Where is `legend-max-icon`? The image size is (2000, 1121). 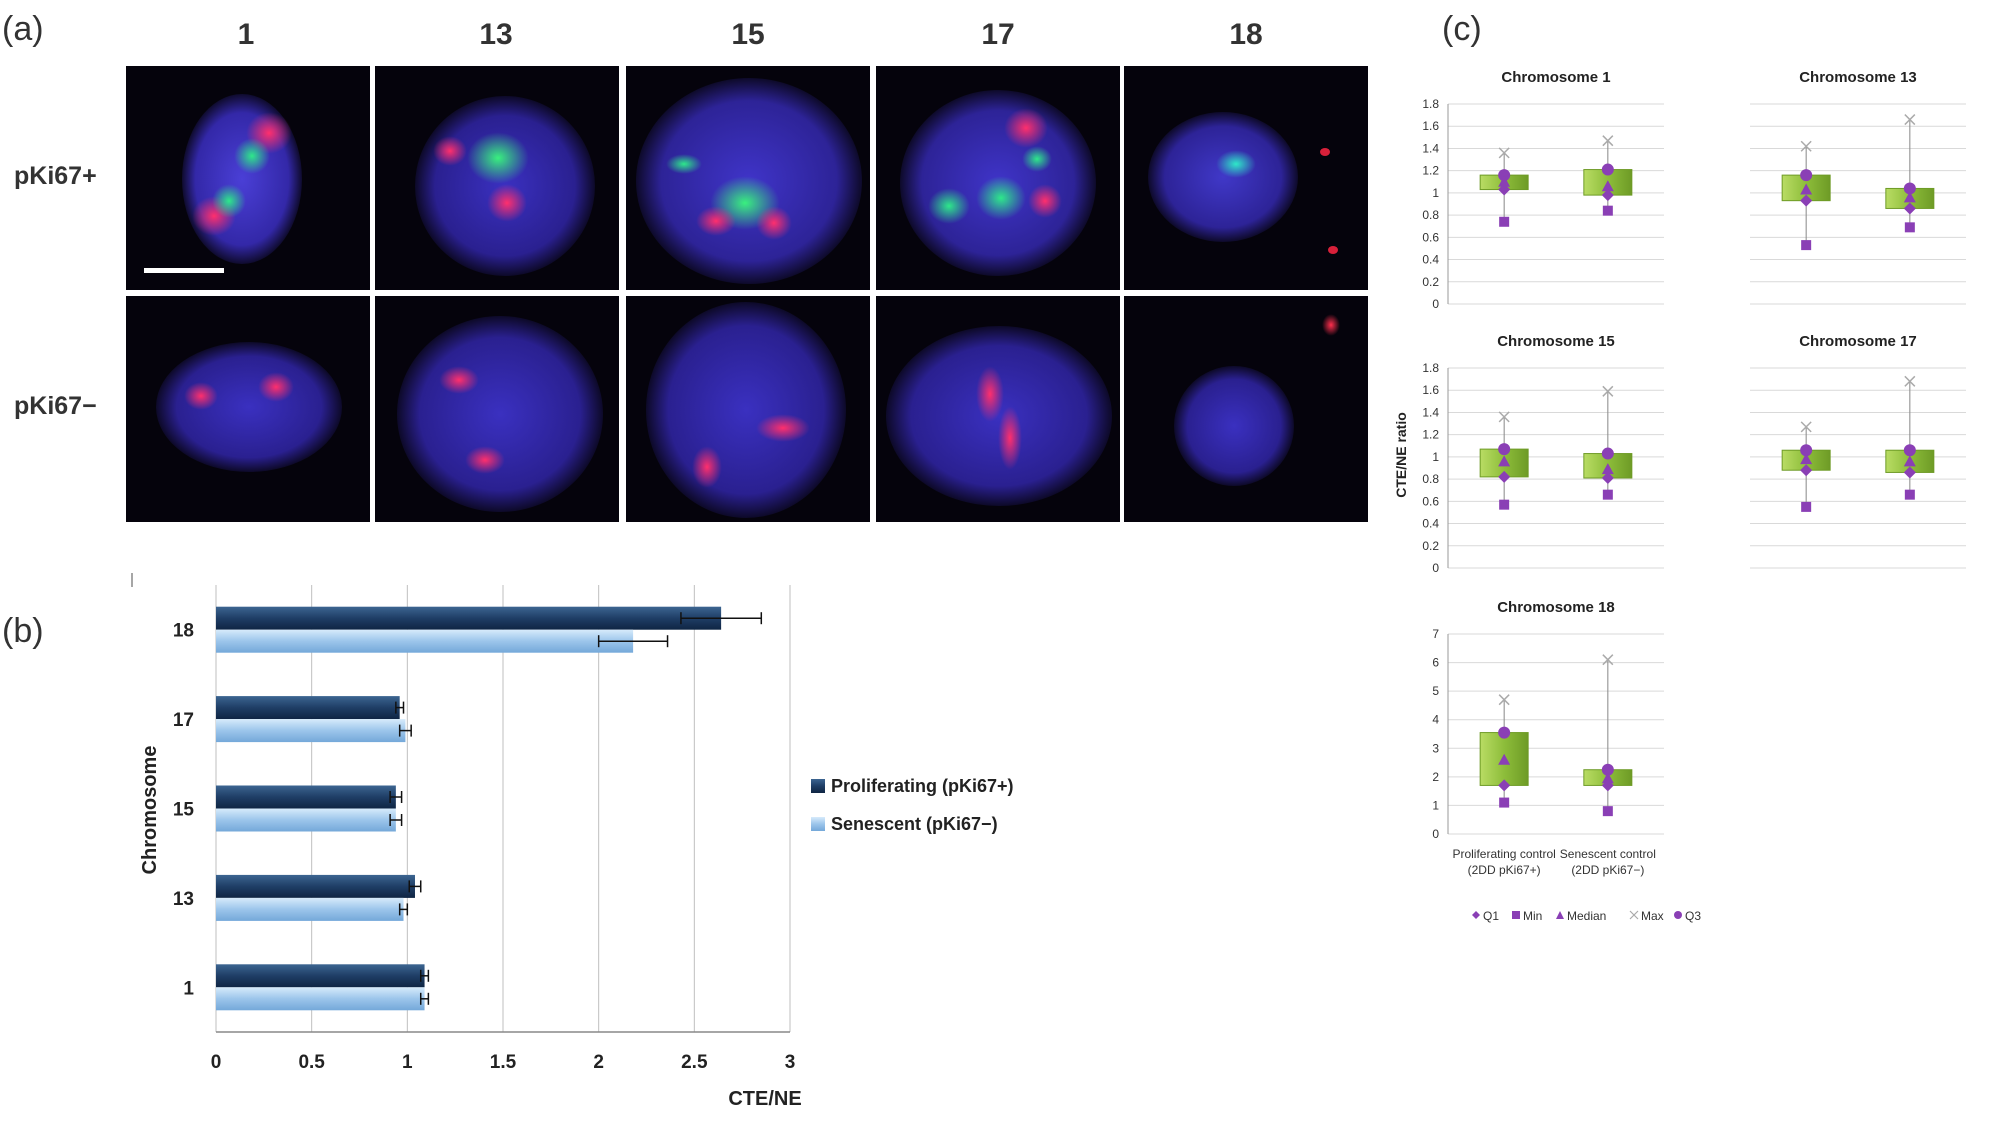 legend-max-icon is located at coordinates (1634, 915).